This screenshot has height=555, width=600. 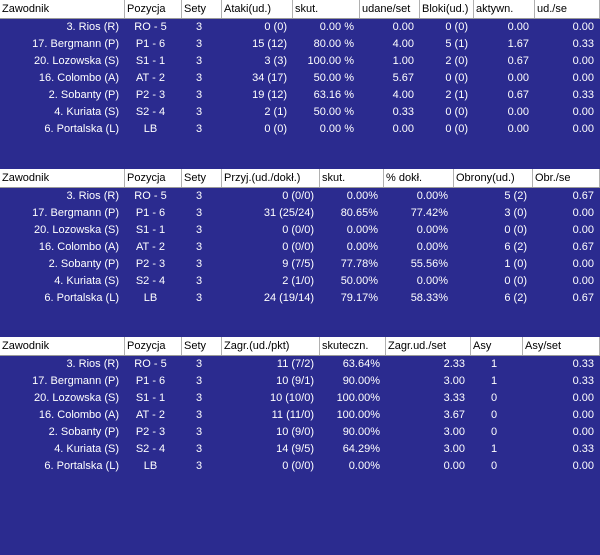 What do you see at coordinates (494, 364) in the screenshot?
I see `table-cell: 1` at bounding box center [494, 364].